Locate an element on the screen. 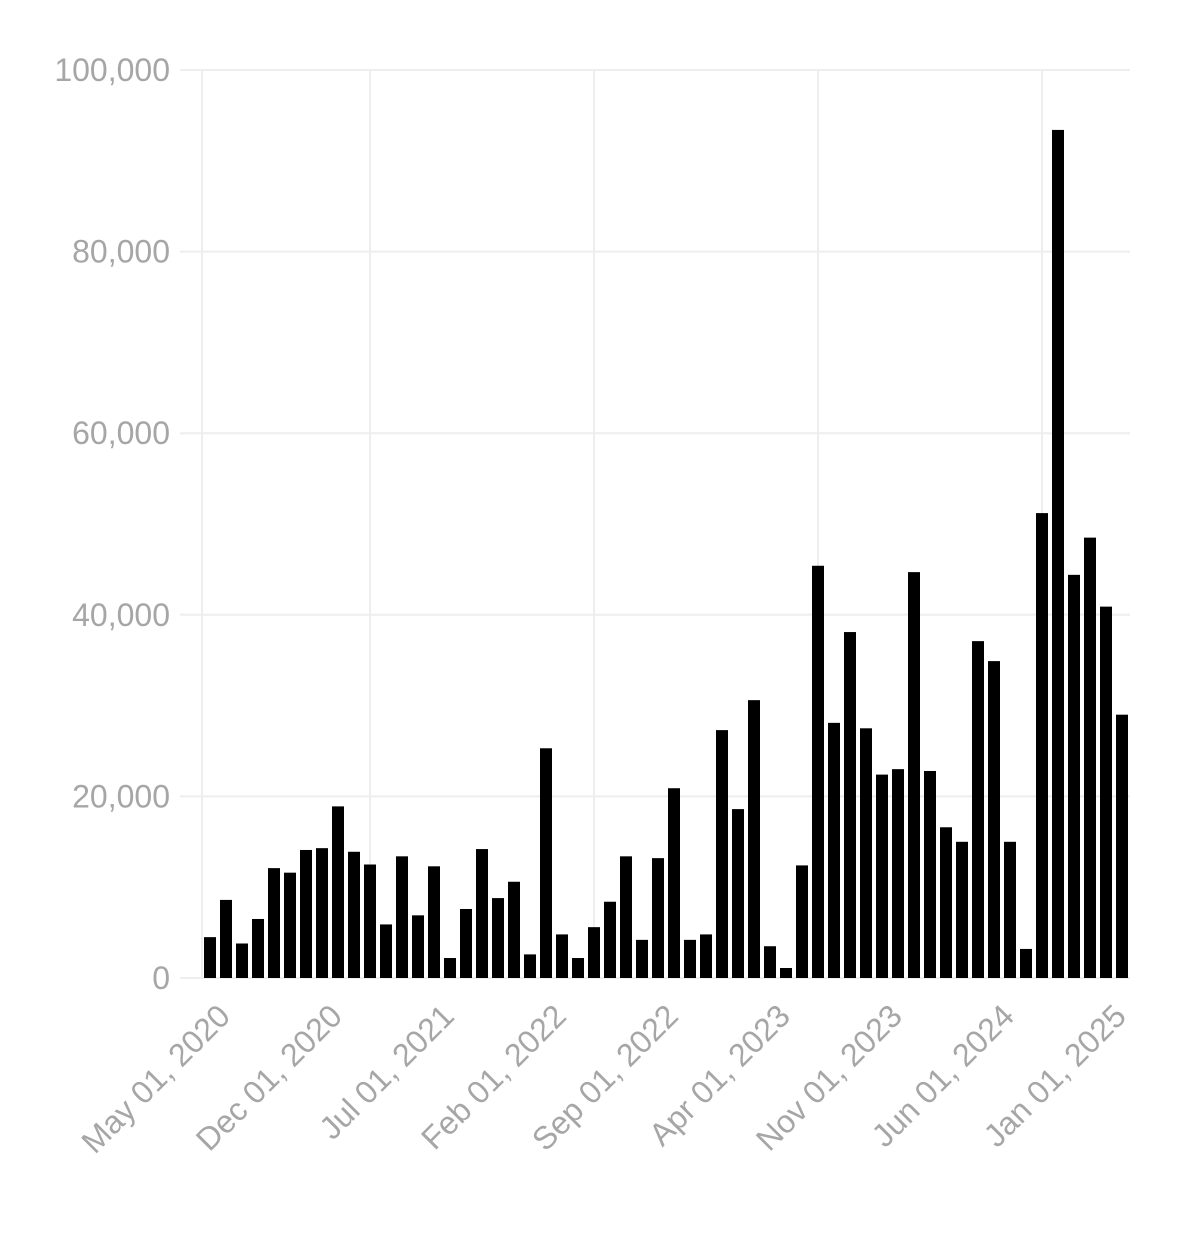 This screenshot has height=1242, width=1179. y-tick-label: 80,000 is located at coordinates (121, 252).